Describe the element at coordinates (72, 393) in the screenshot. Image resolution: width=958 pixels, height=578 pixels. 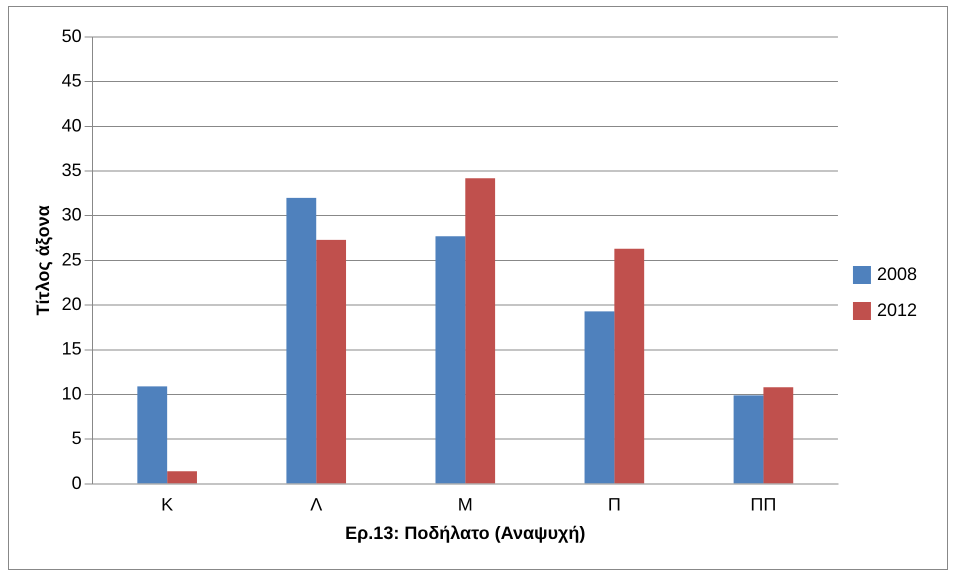
I see `y-tick-label: 10` at that location.